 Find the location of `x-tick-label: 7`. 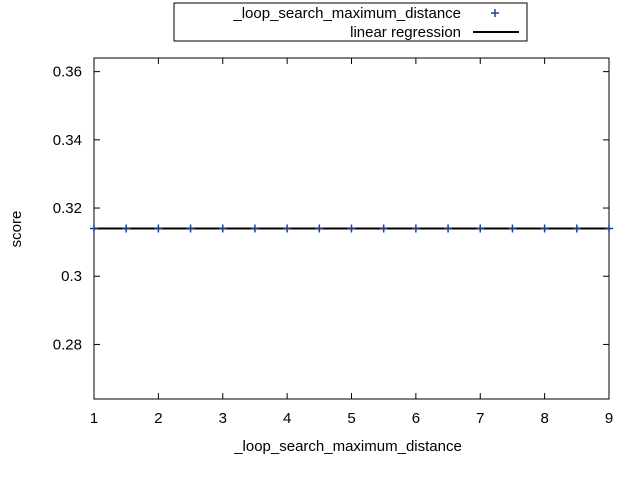

x-tick-label: 7 is located at coordinates (480, 418).